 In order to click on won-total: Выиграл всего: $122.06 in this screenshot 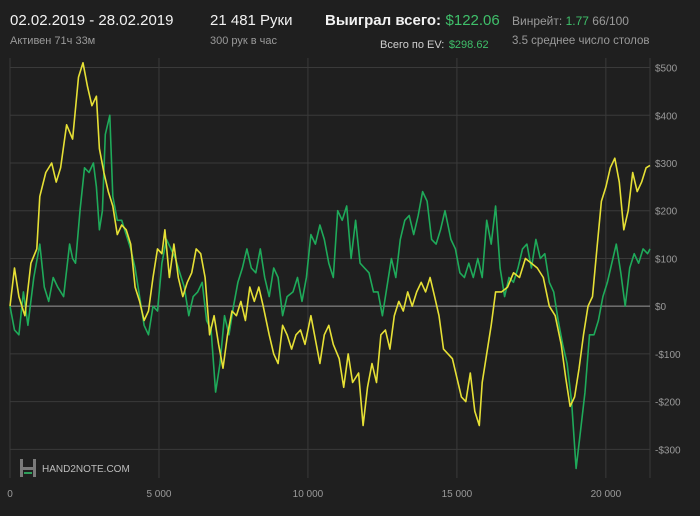, I will do `click(412, 21)`.